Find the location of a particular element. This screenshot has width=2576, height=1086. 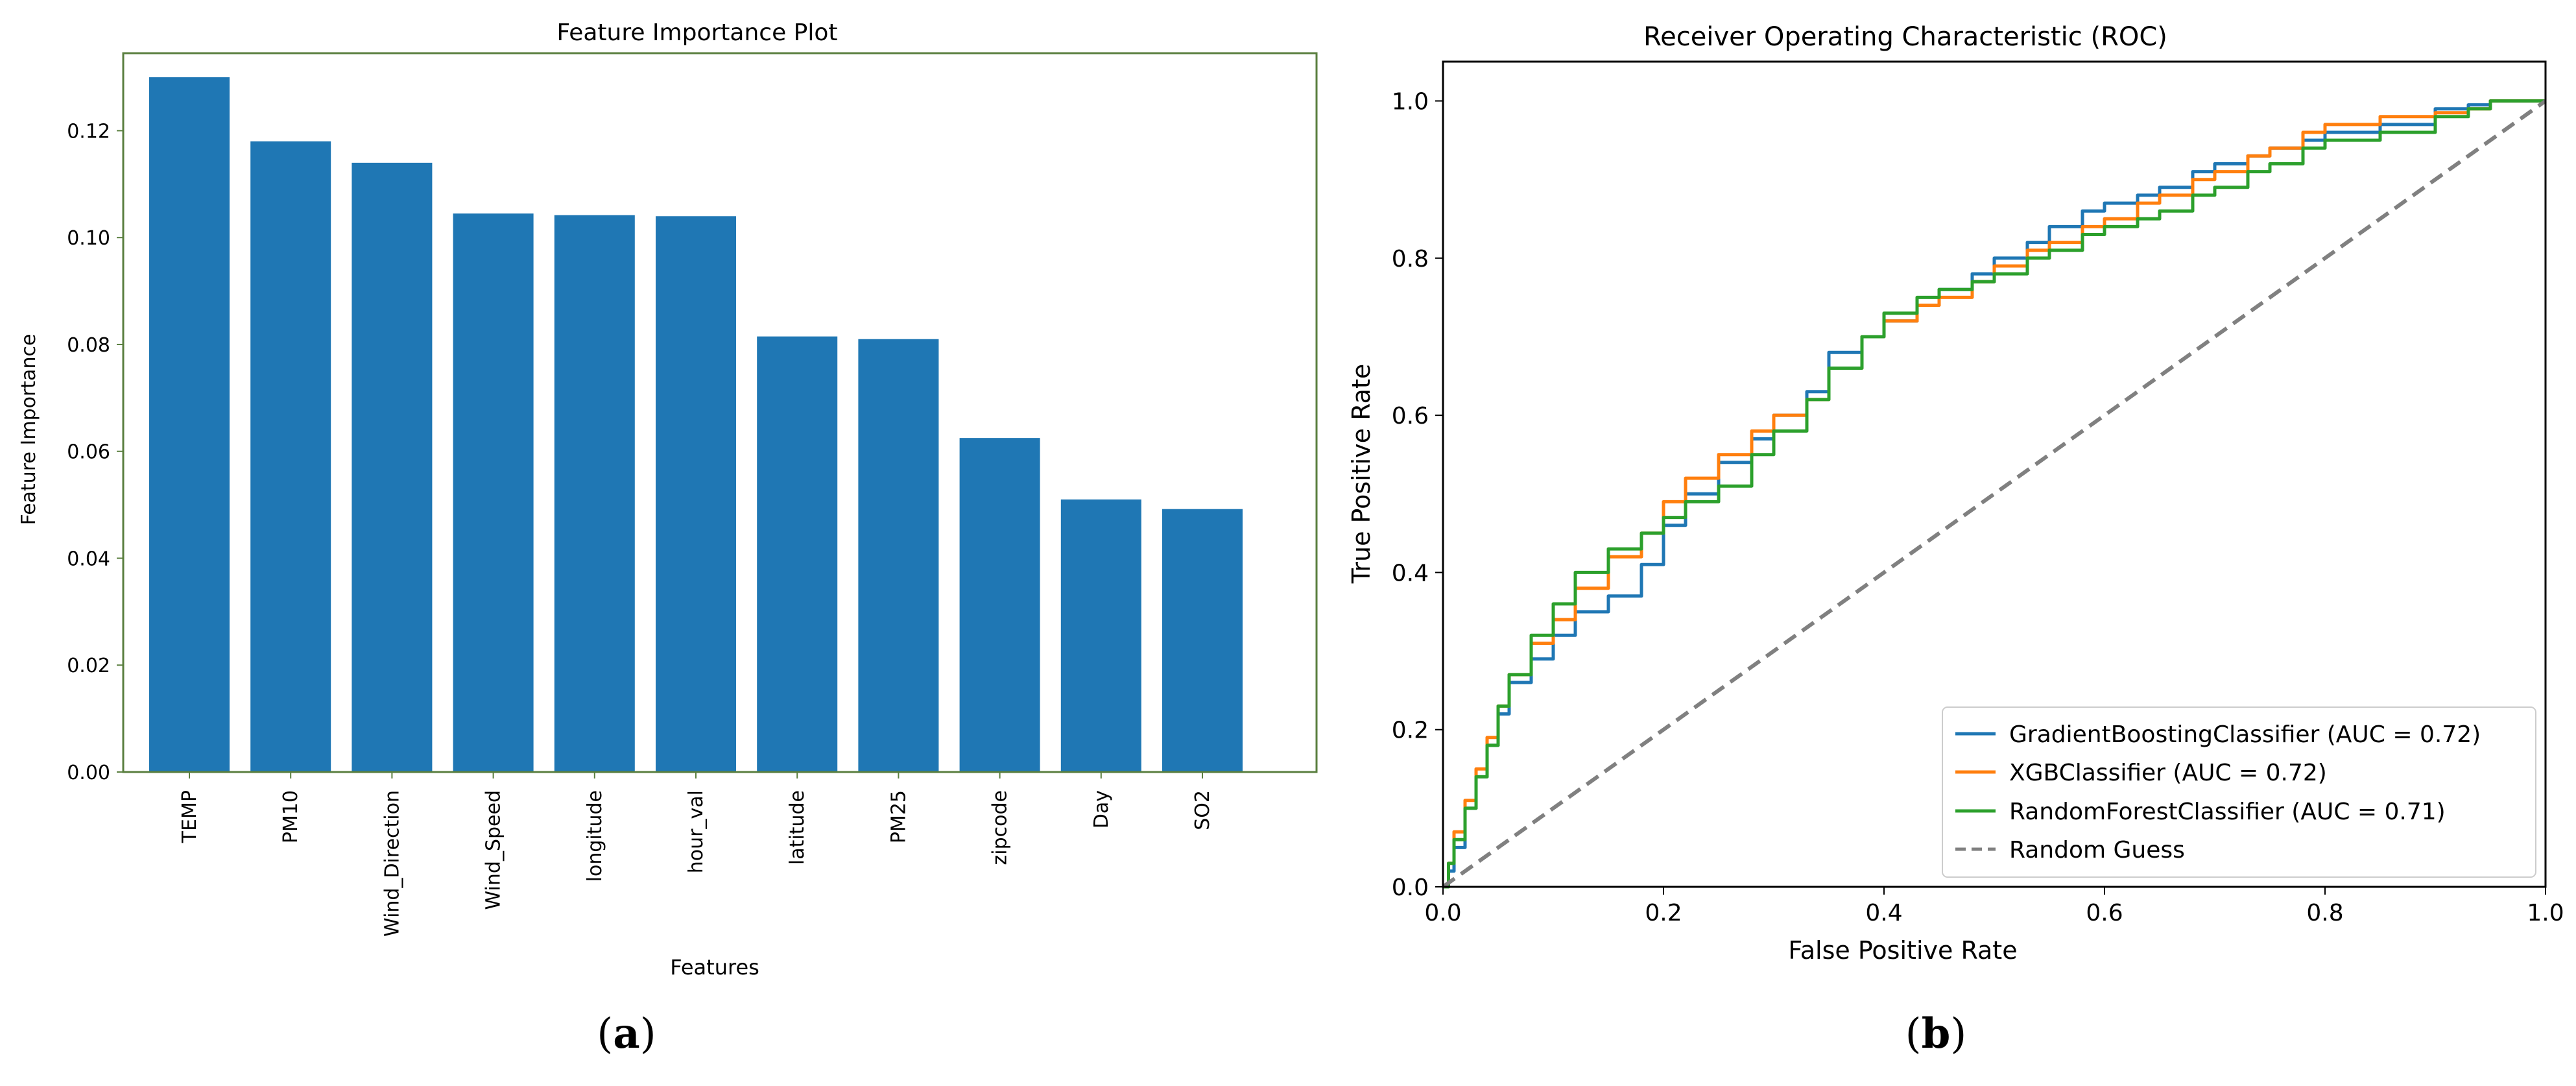

bar-pm25 is located at coordinates (898, 555).